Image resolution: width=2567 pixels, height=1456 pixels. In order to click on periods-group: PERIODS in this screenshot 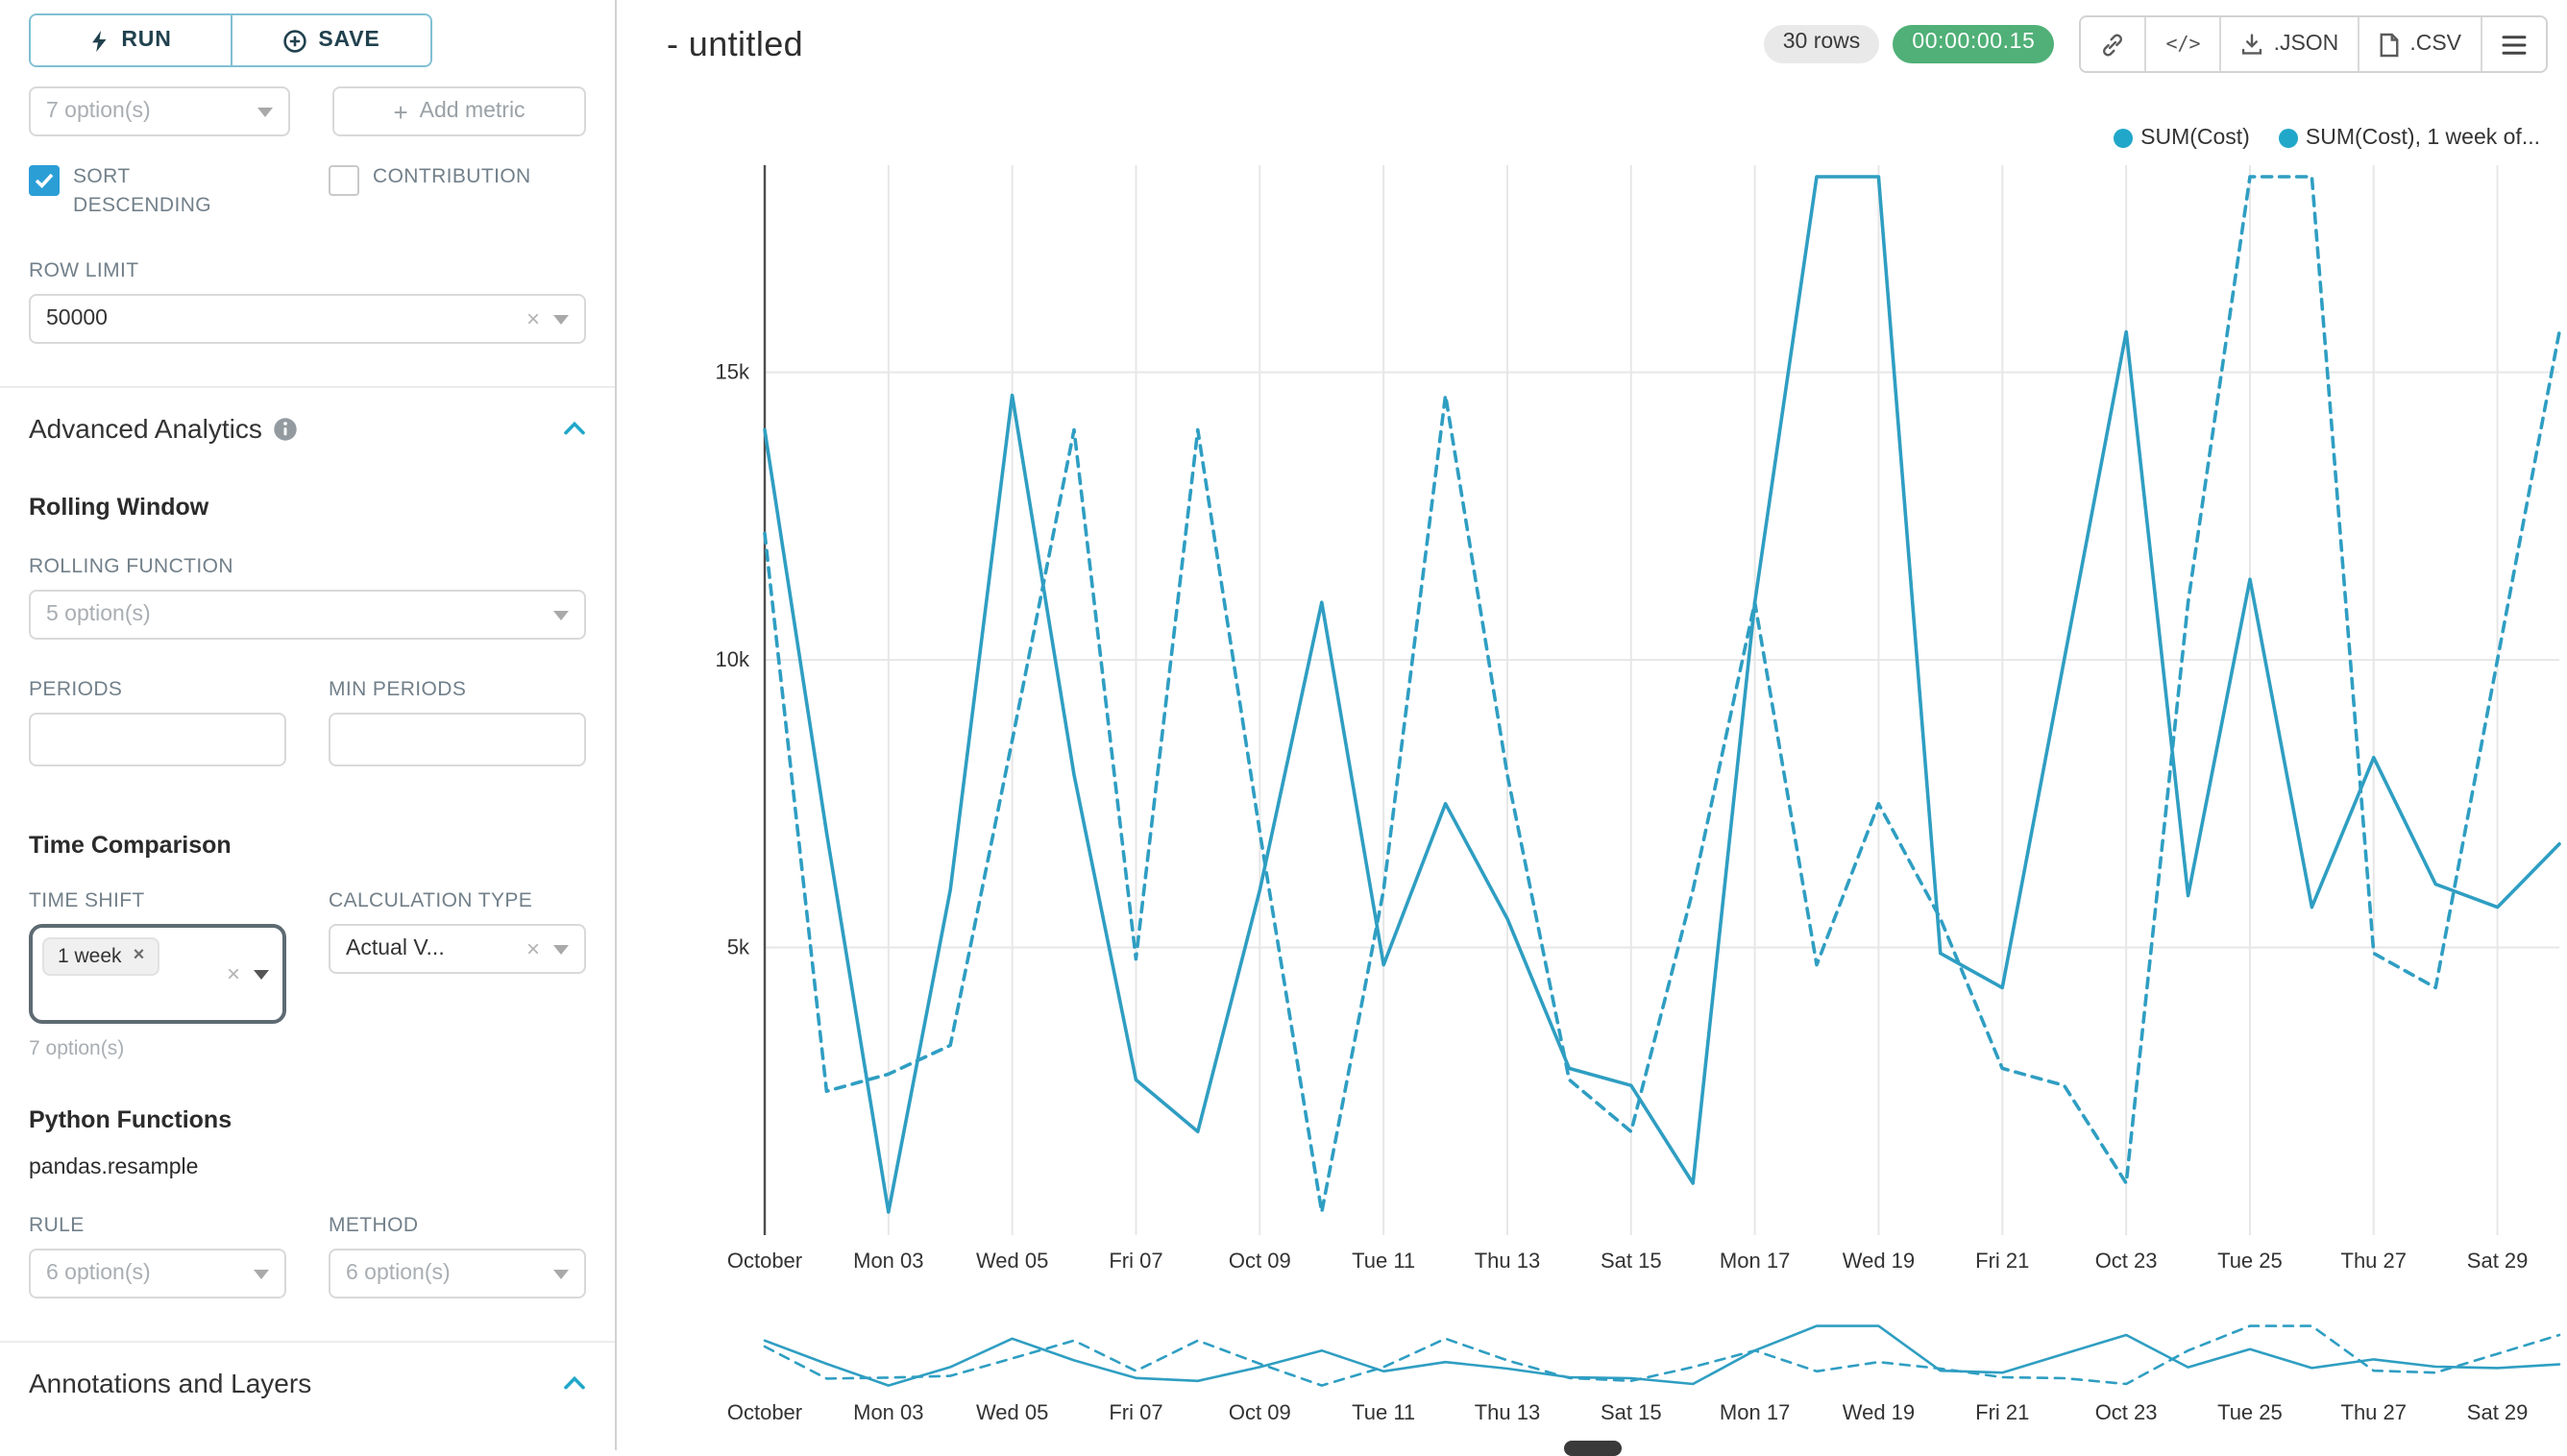, I will do `click(157, 723)`.